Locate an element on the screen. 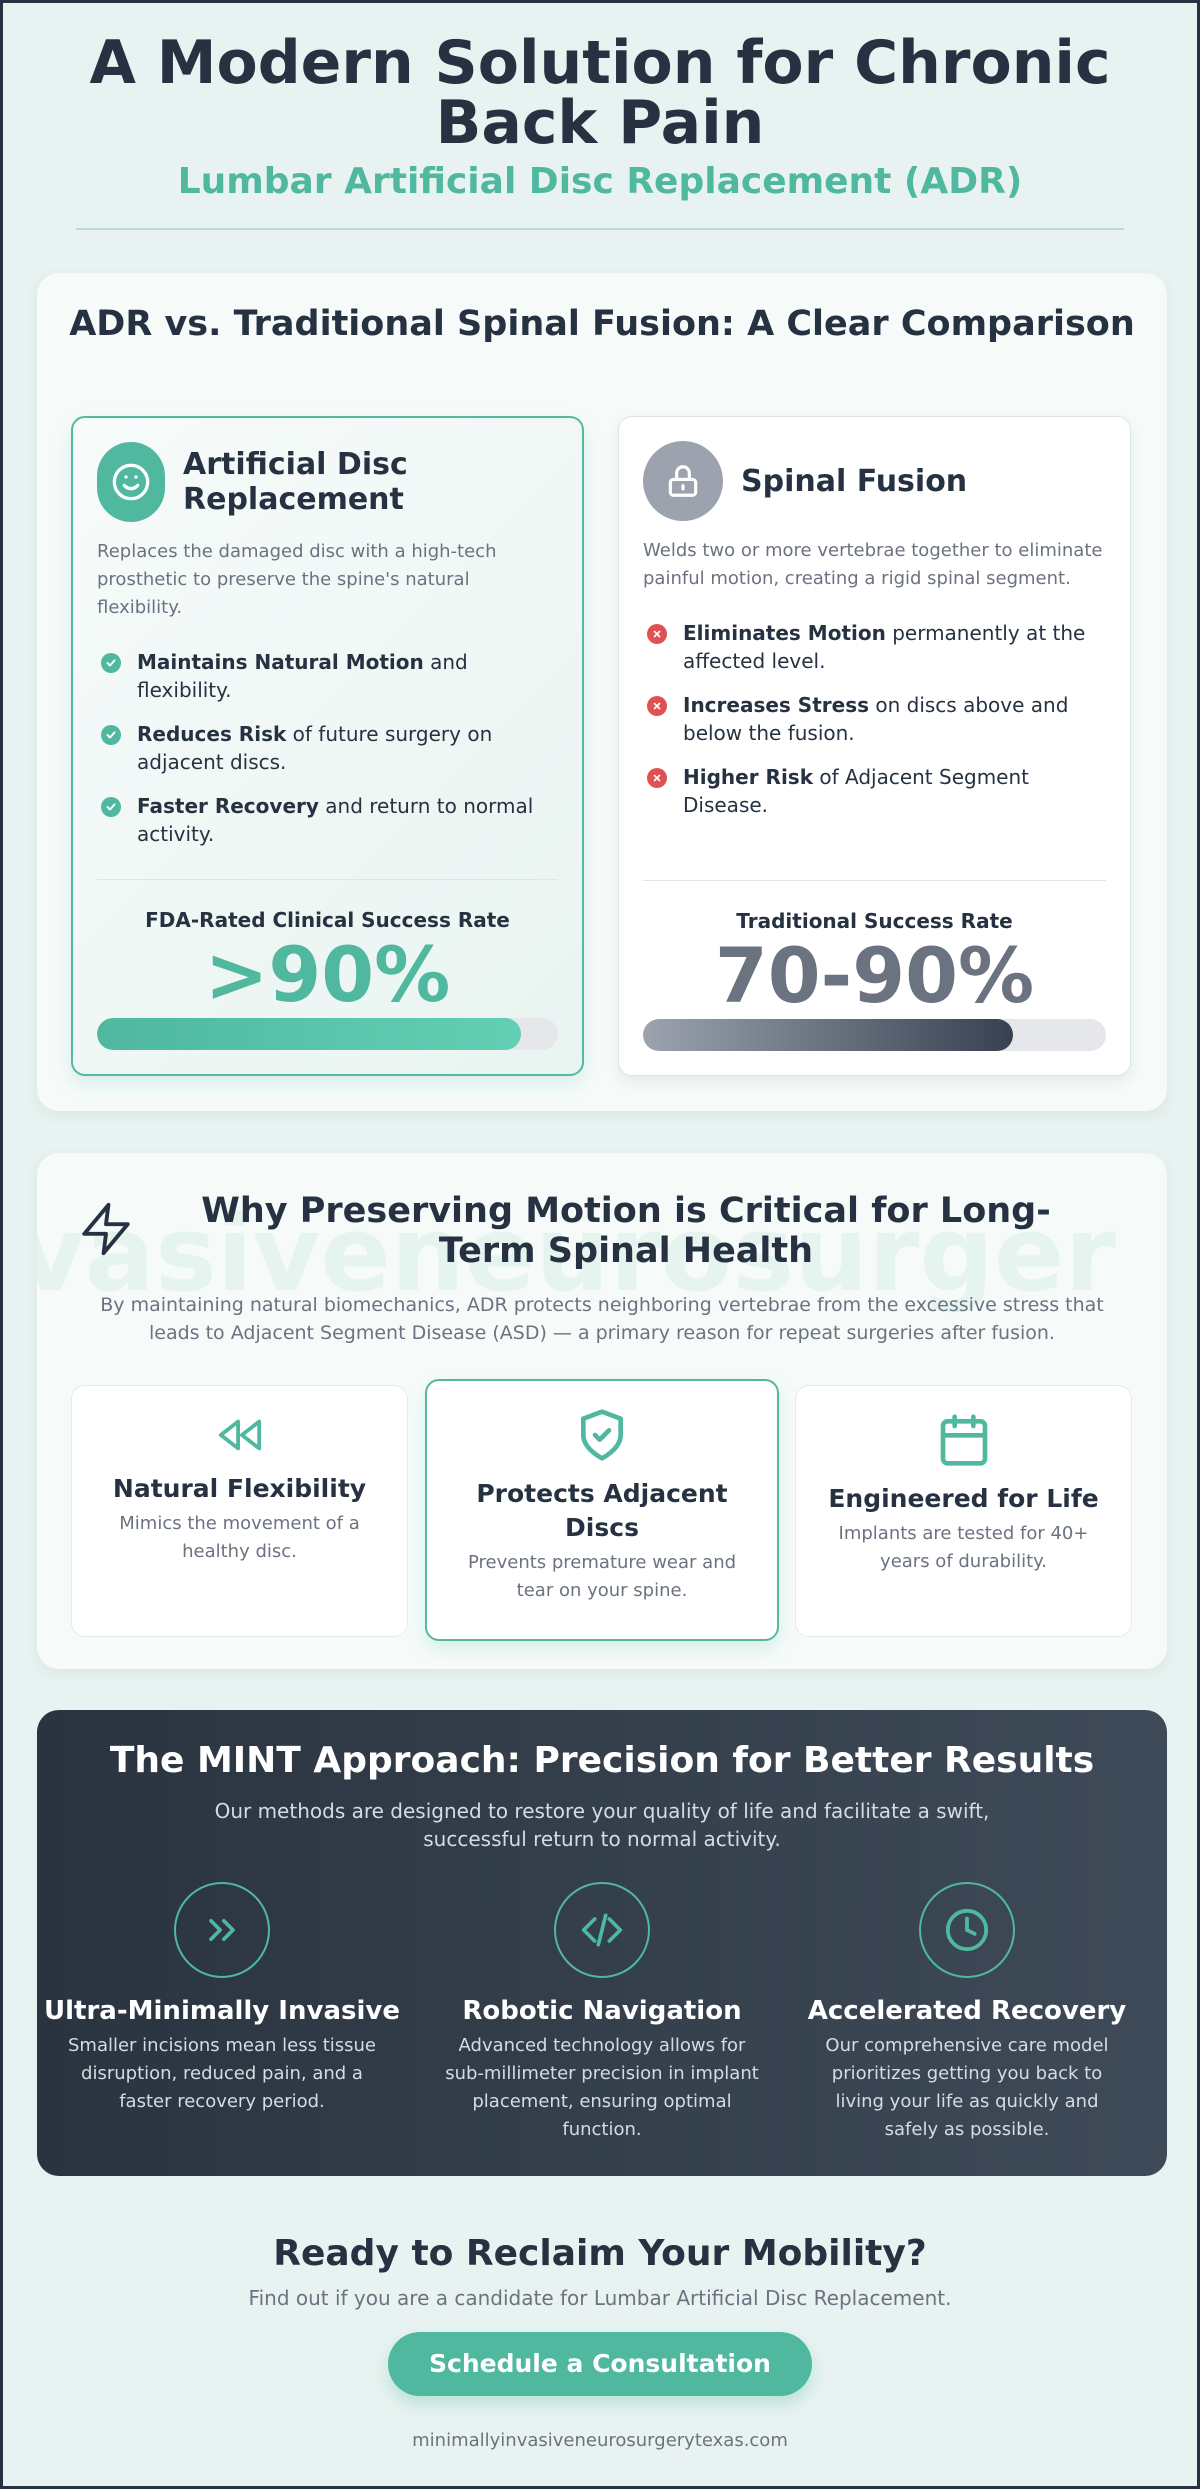  adr-success-bar is located at coordinates (327, 1034).